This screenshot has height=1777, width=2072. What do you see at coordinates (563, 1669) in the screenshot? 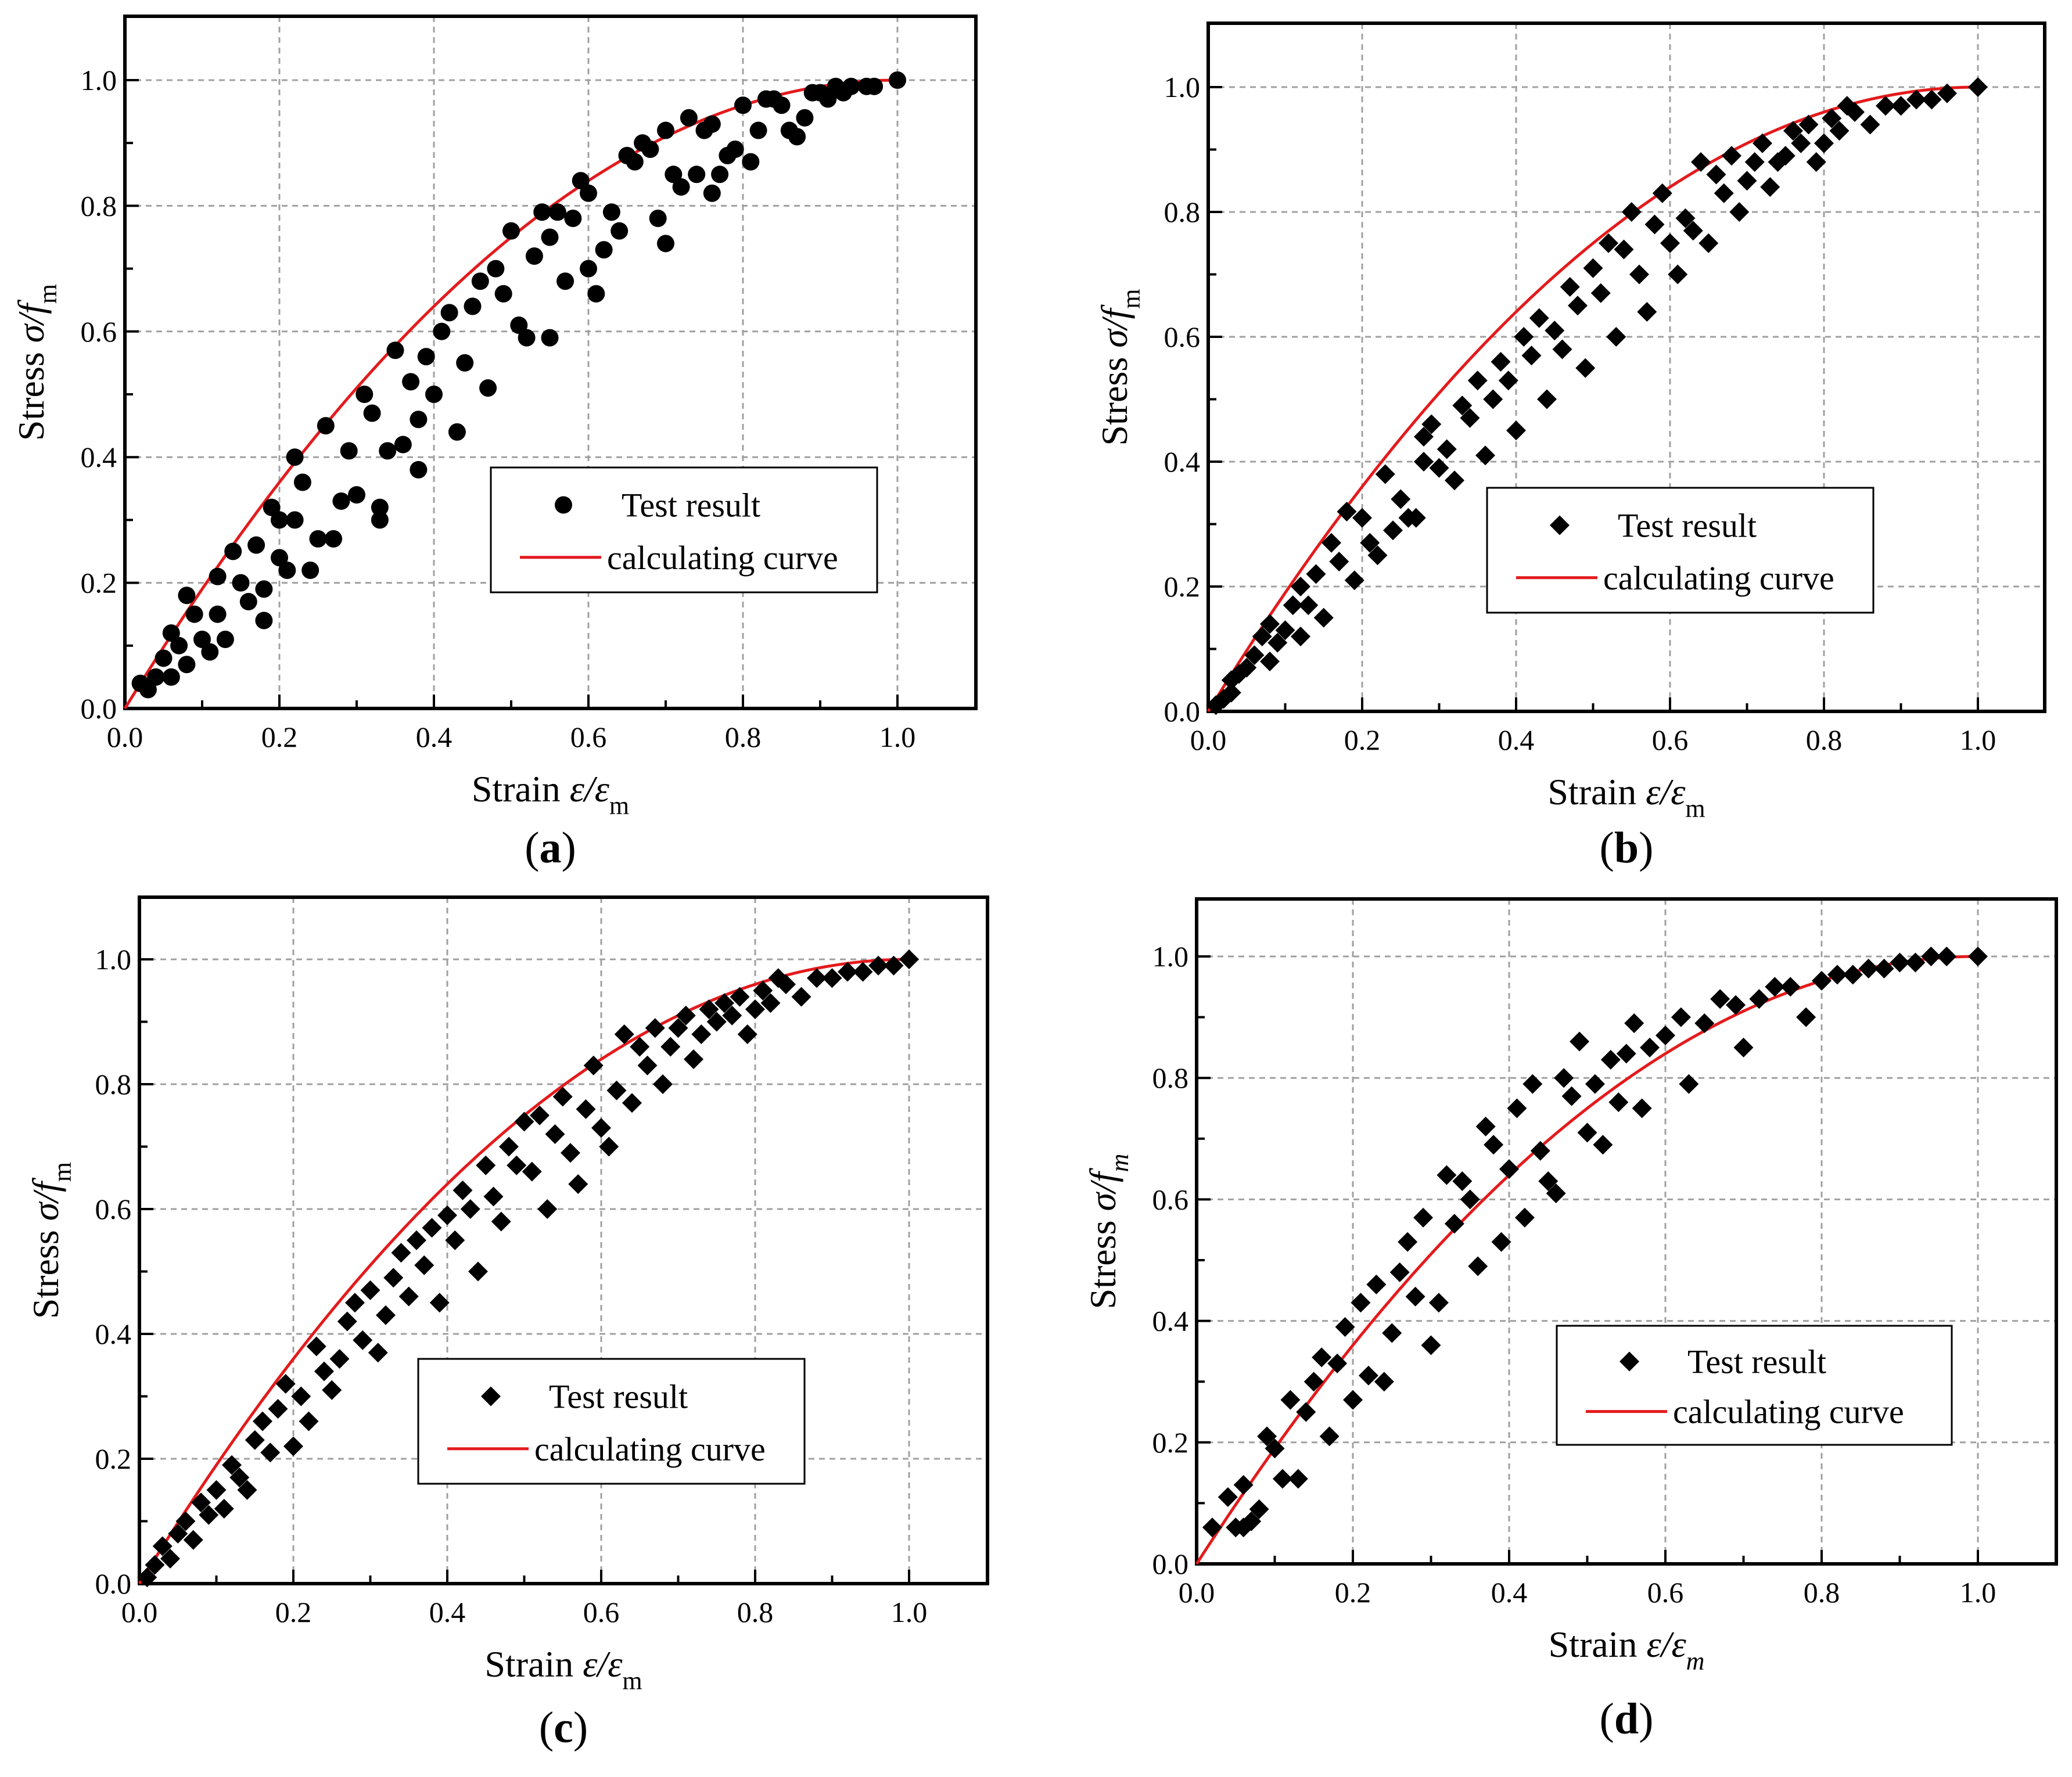
I see `x-axis-title: Strain ε/εm` at bounding box center [563, 1669].